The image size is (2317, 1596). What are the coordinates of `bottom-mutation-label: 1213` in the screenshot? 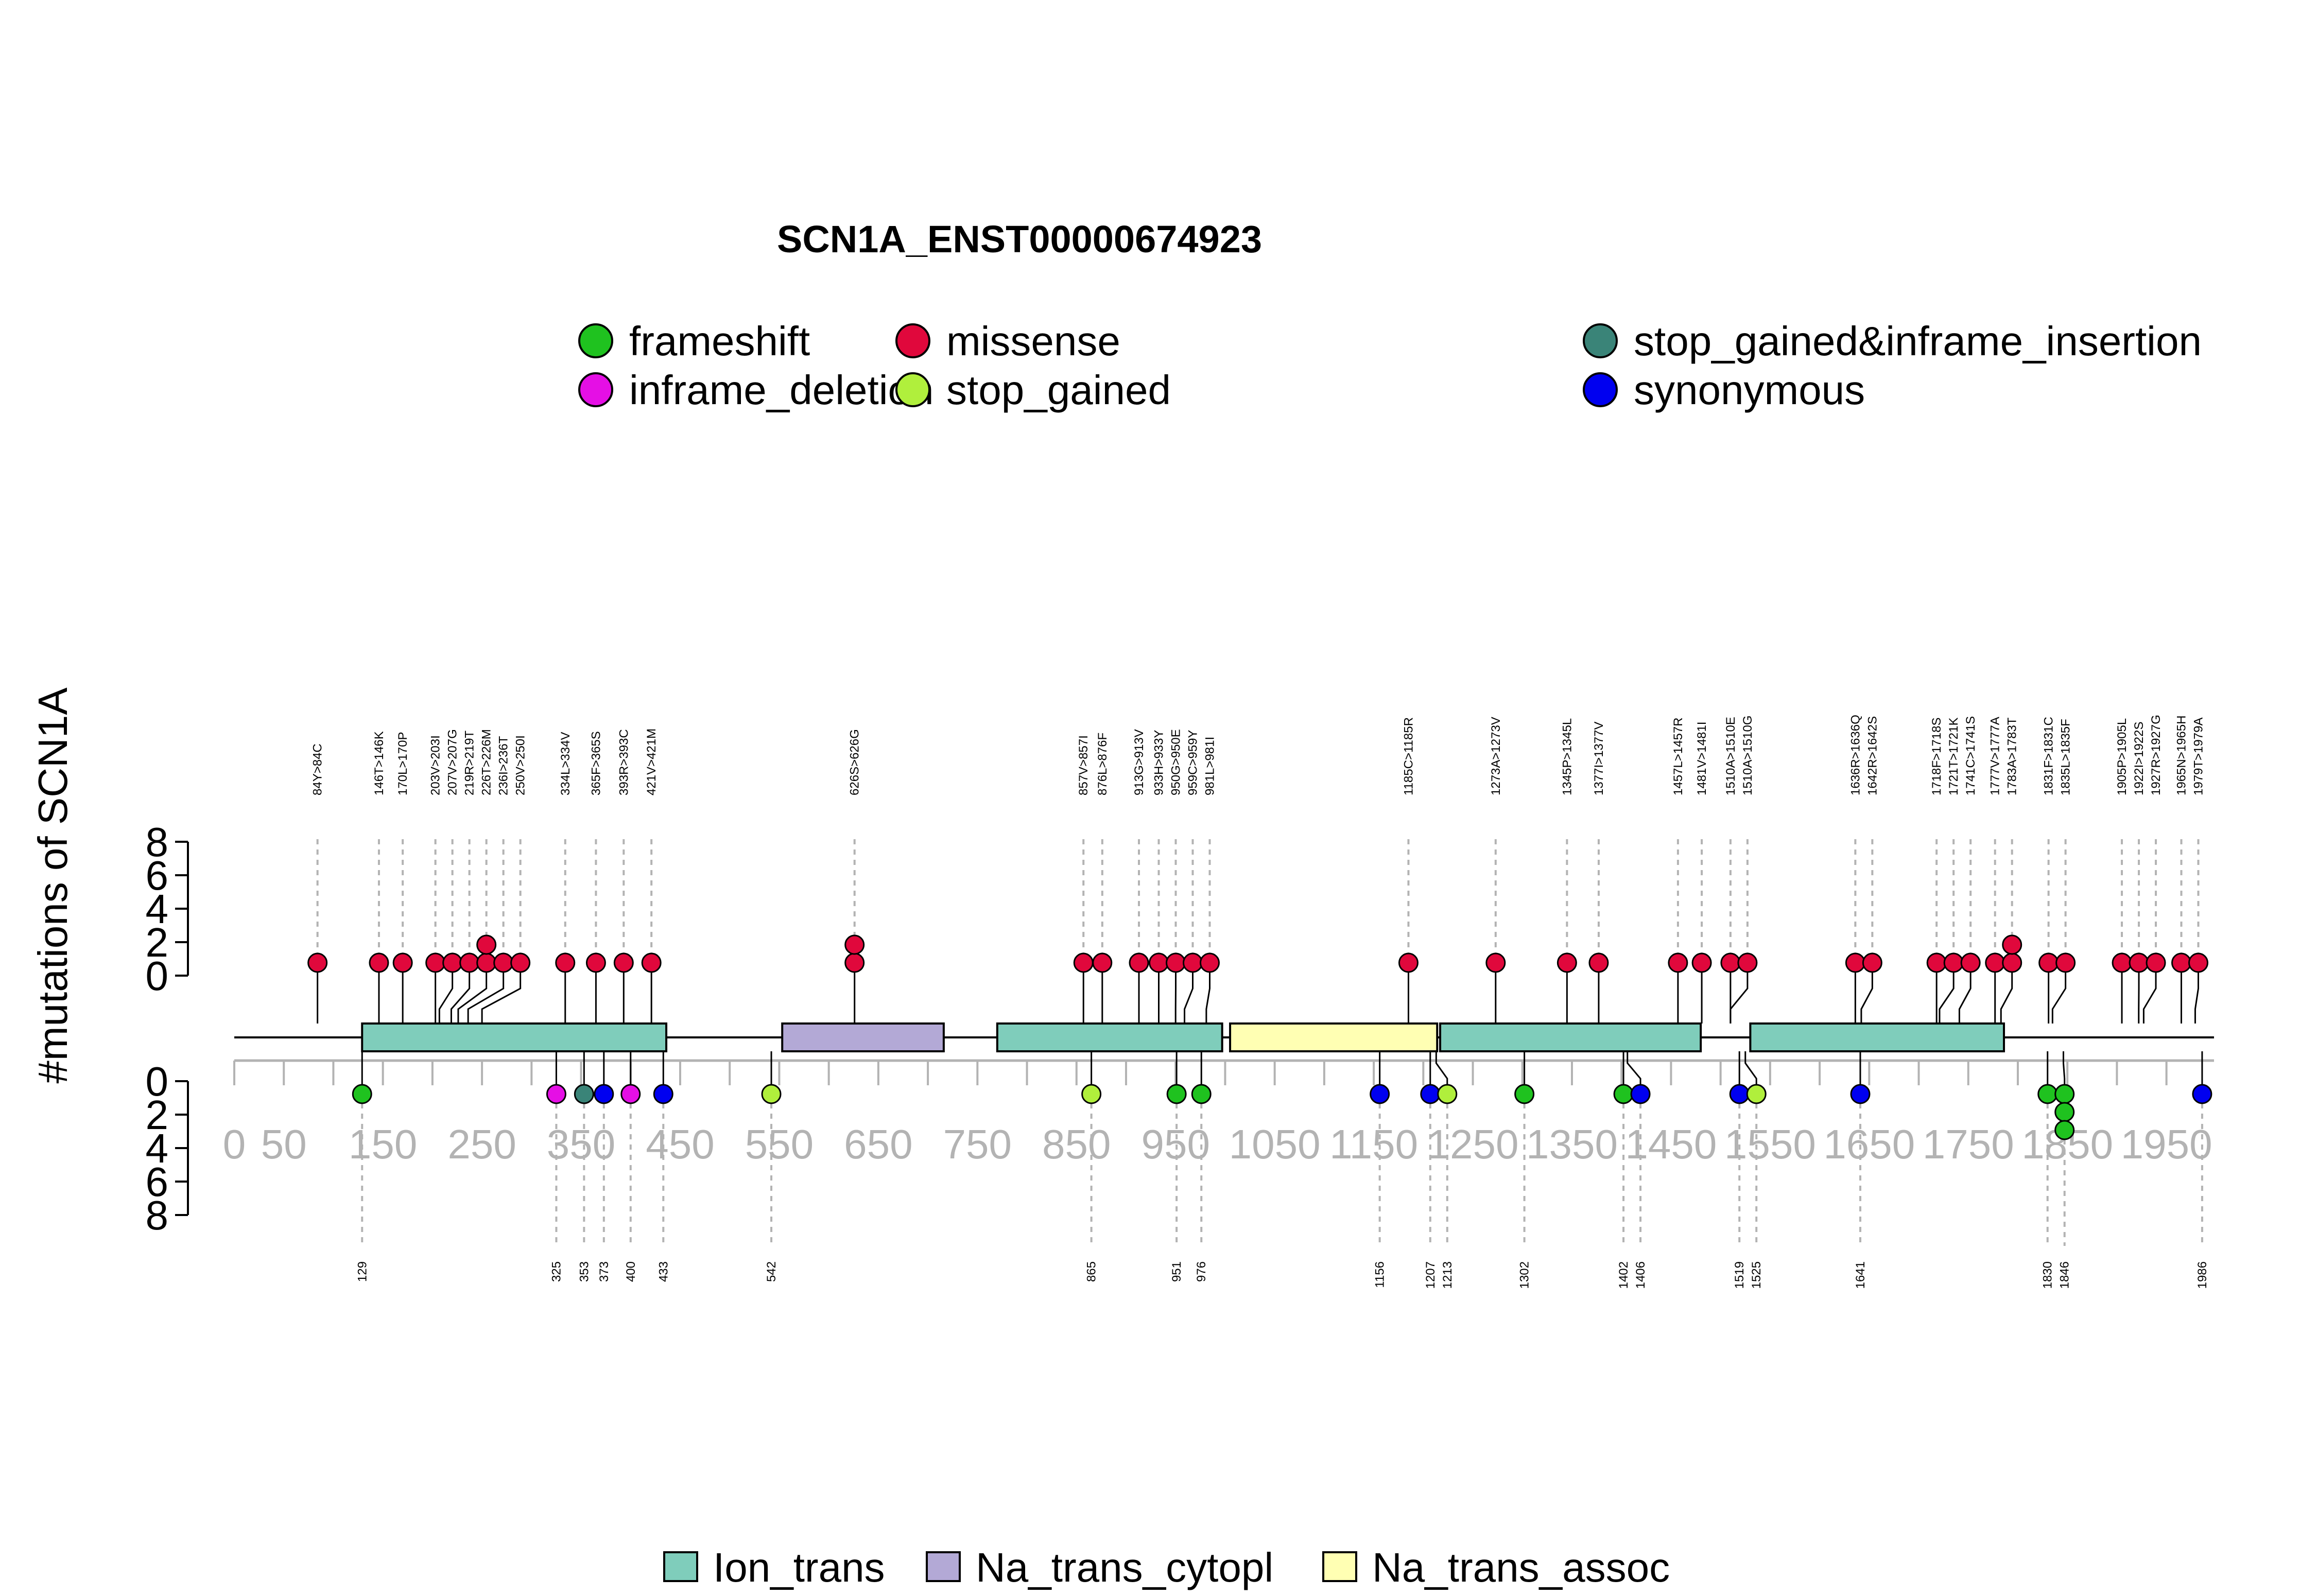 It's located at (1448, 1275).